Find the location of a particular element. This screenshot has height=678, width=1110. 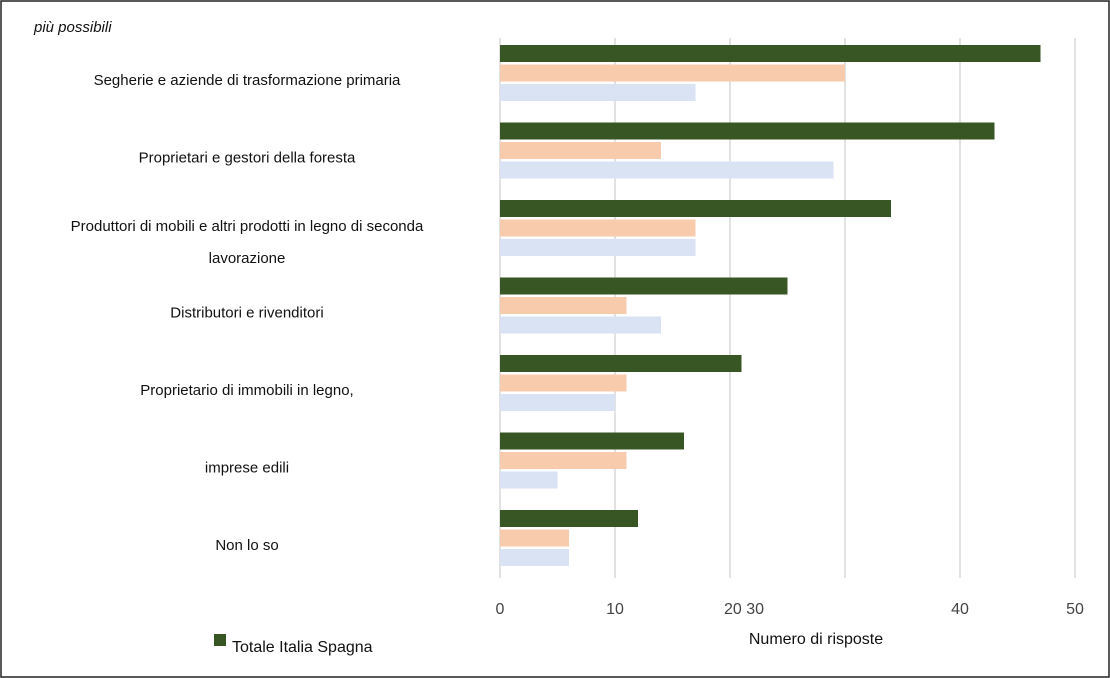

legend: Totale Italia Spagna is located at coordinates (293, 645).